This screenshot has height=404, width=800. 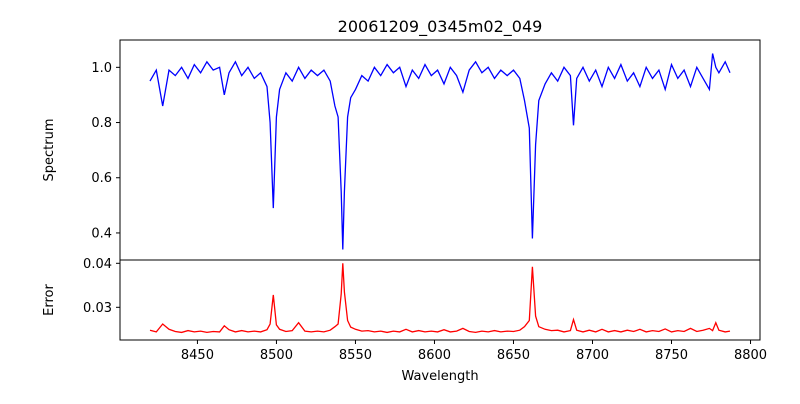 I want to click on x-tick-label: 8550, so click(x=355, y=355).